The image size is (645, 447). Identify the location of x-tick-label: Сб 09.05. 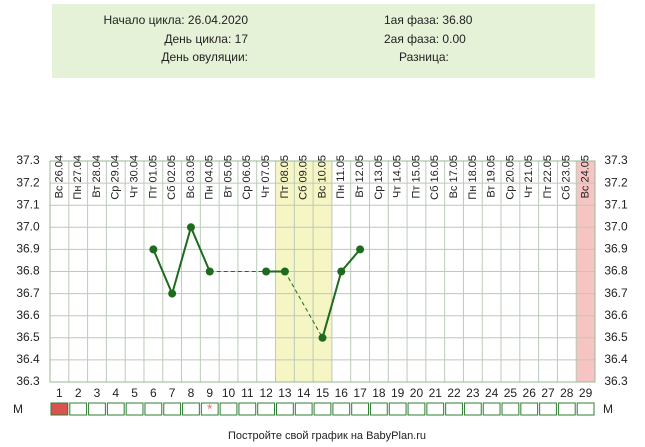
(304, 177).